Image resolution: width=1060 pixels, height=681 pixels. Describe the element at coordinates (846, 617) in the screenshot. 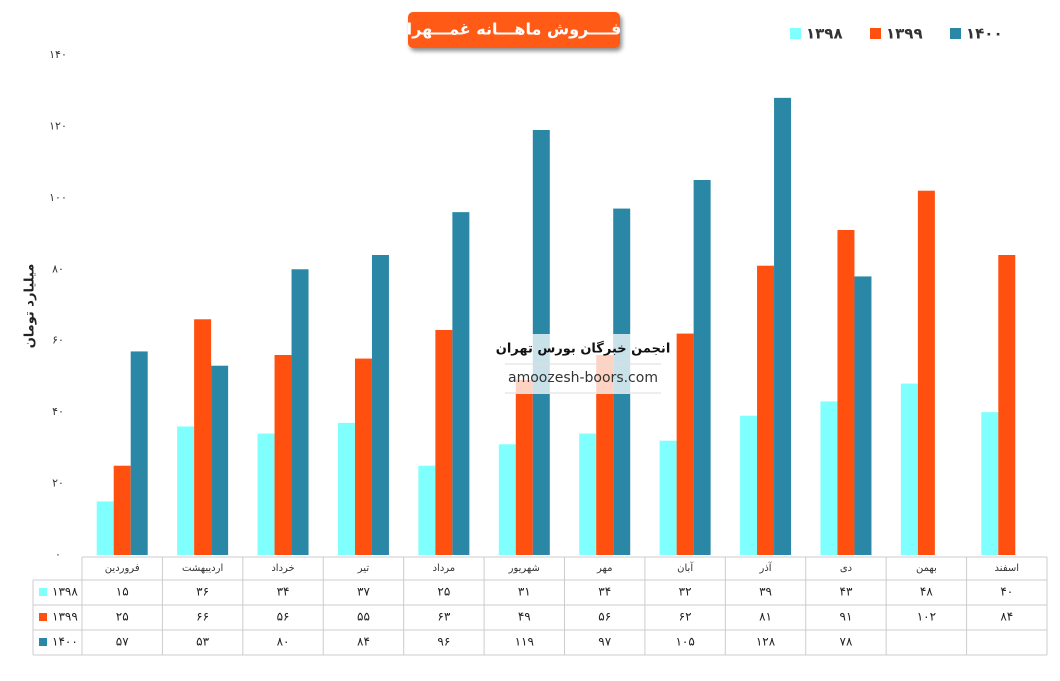

I see `table-value: ۹۱` at that location.